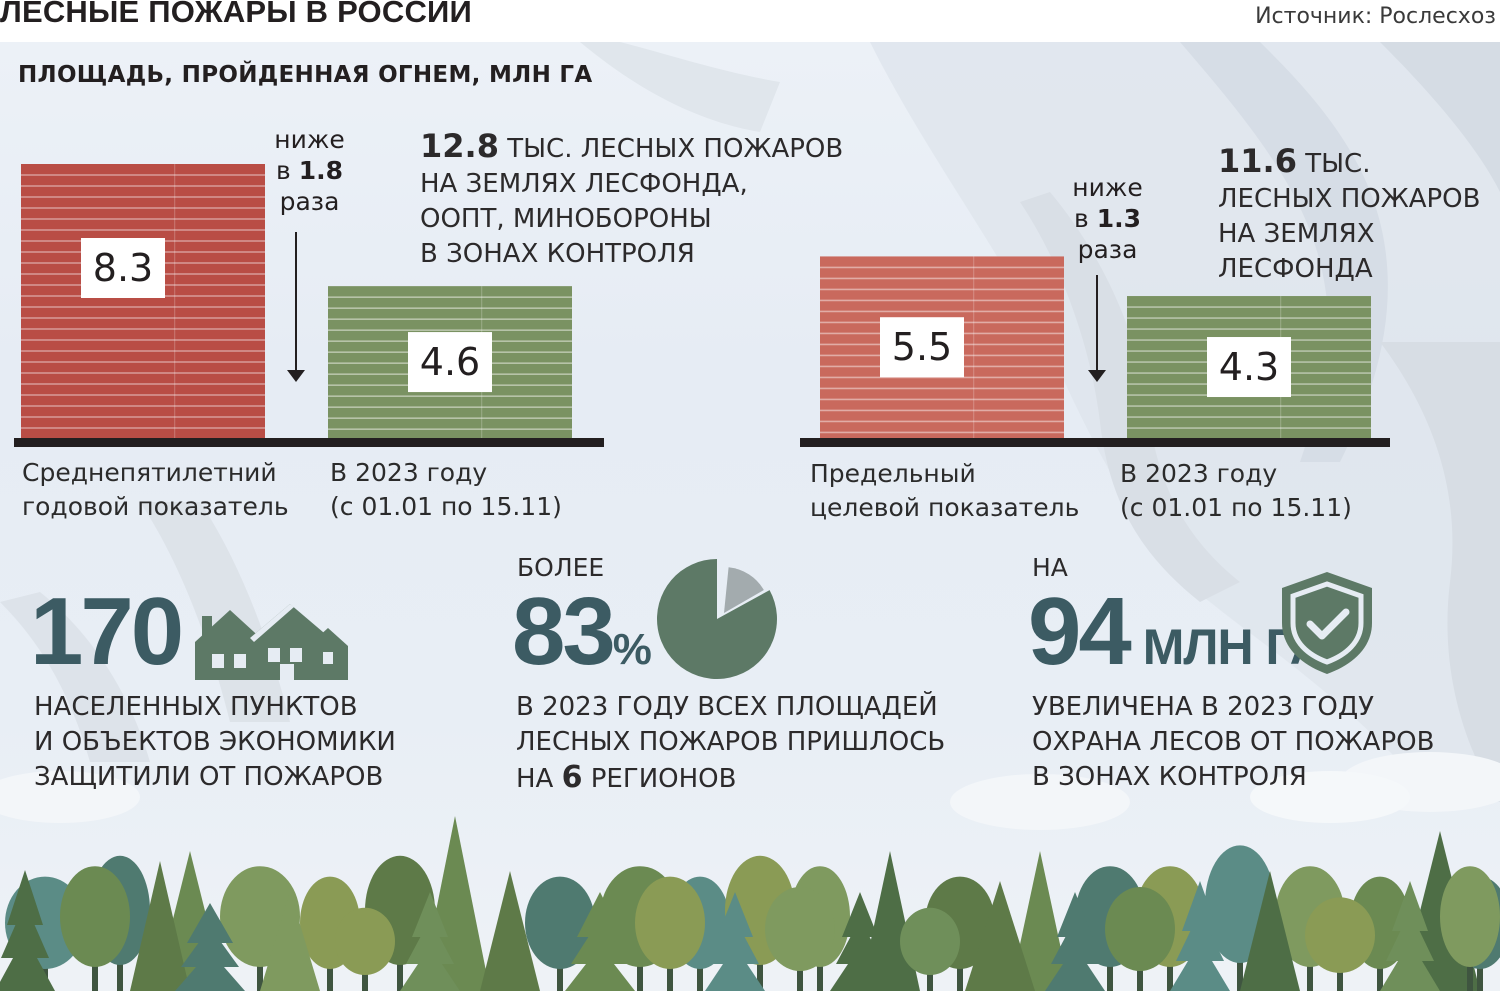 This screenshot has height=991, width=1500. I want to click on right-bar2-label: В 2023 году (с 01.01 по 15.11), so click(1236, 491).